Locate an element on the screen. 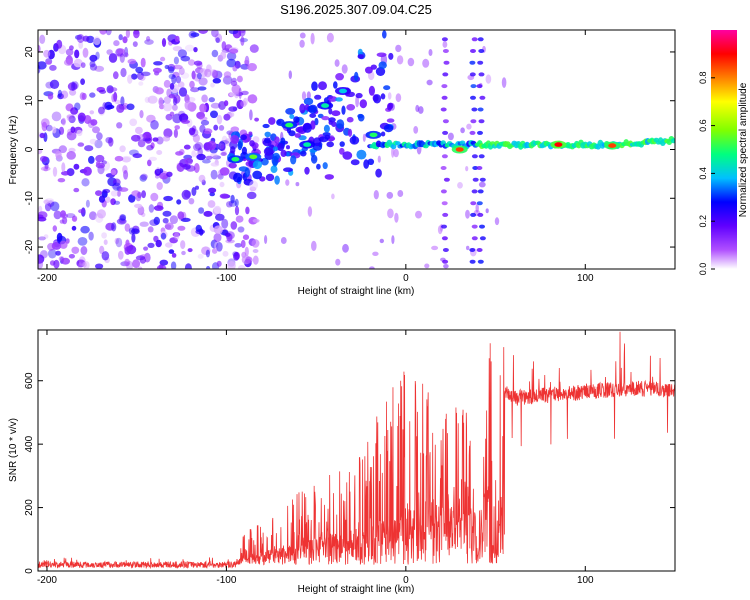 The image size is (750, 600). snr-x-tick-label: -100 is located at coordinates (226, 580).